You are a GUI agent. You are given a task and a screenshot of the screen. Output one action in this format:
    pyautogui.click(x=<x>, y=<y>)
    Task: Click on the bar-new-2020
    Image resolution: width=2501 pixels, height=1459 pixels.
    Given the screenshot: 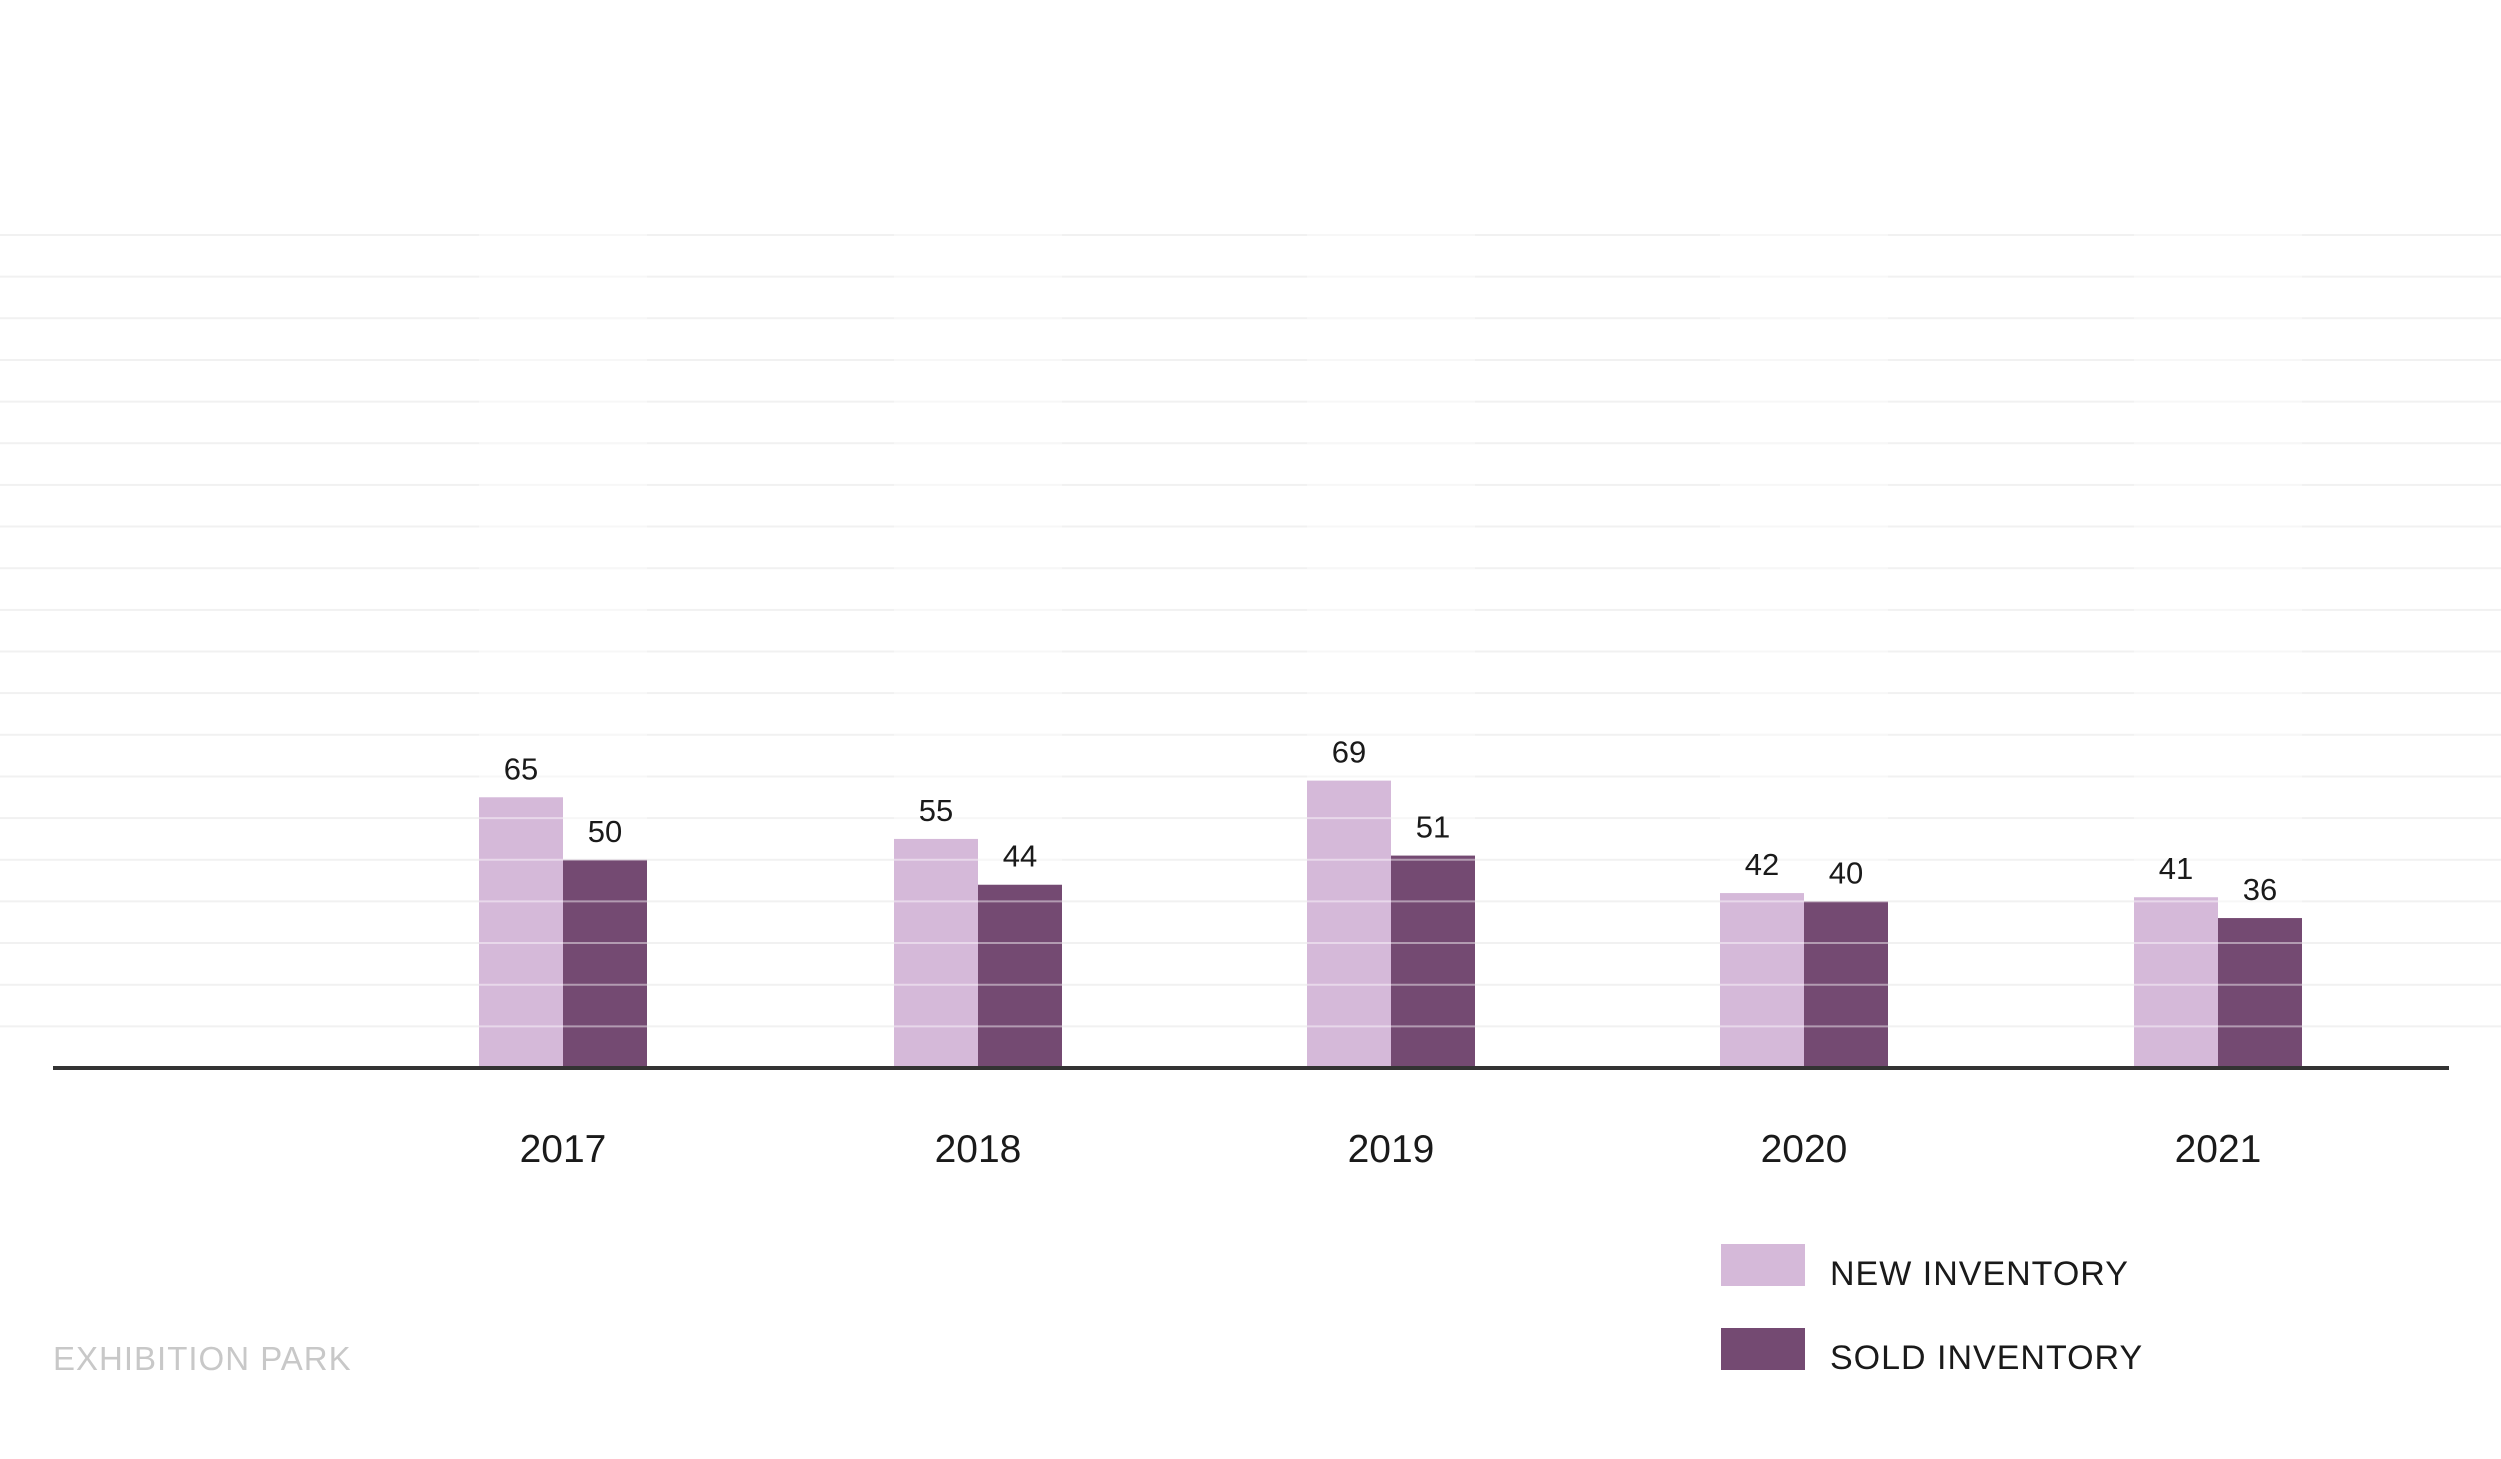 What is the action you would take?
    pyautogui.click(x=1762, y=980)
    